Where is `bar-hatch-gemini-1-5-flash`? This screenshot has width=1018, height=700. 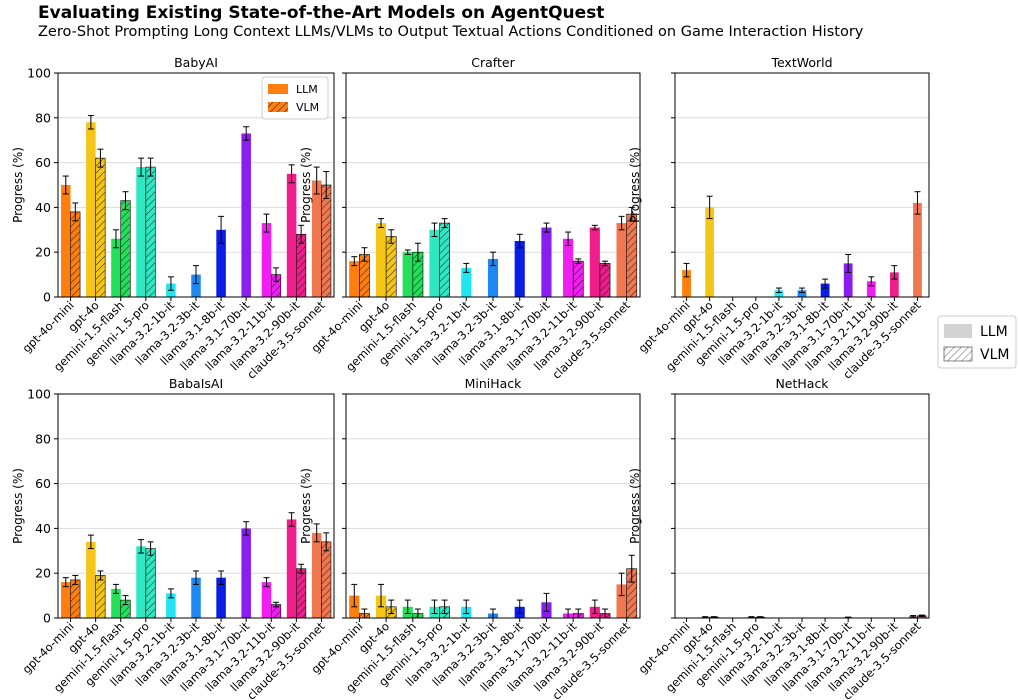 bar-hatch-gemini-1-5-flash is located at coordinates (125, 249).